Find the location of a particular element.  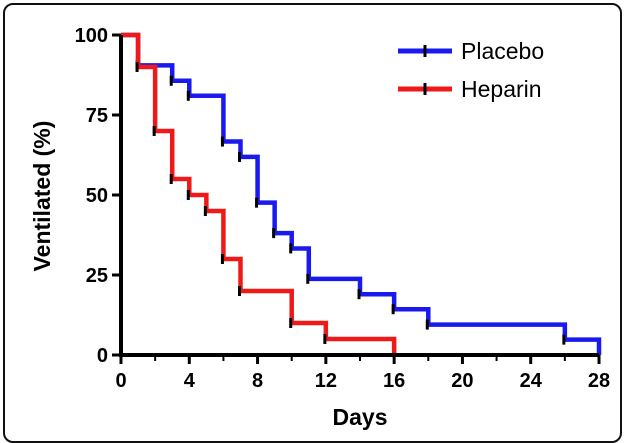

y-ticks: 0 25 50 75 100 is located at coordinates (98, 196).